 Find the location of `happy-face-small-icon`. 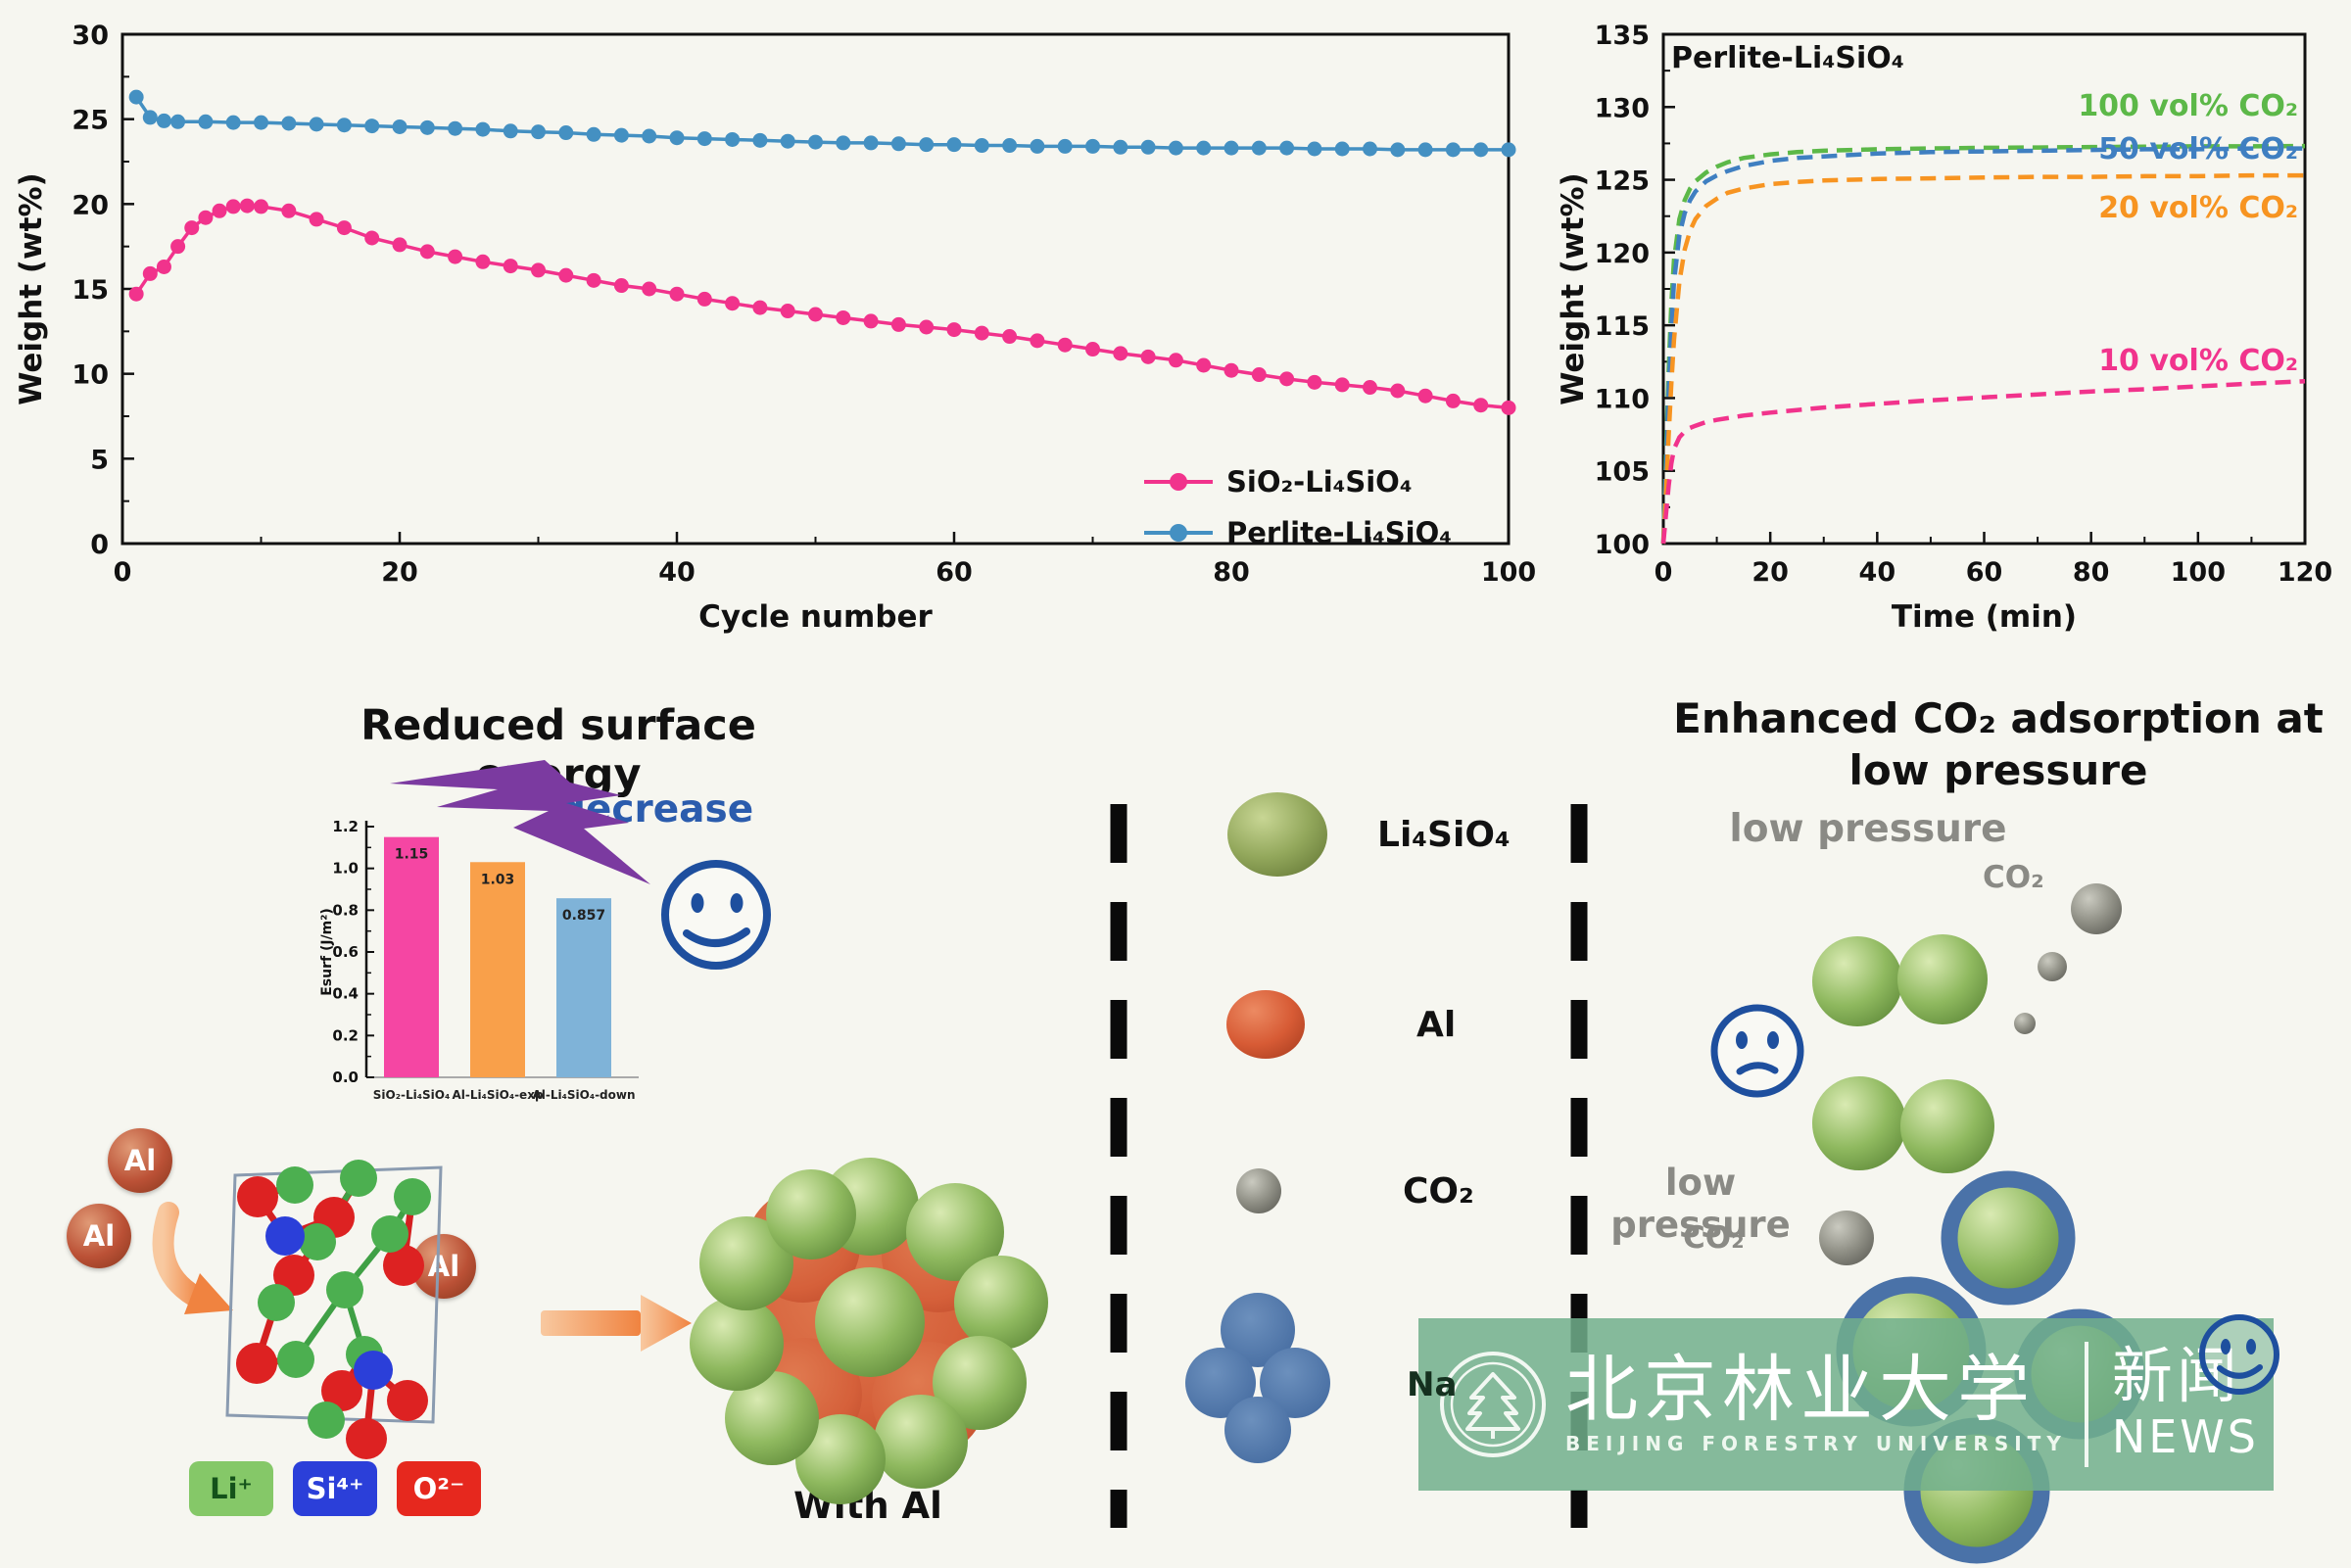

happy-face-small-icon is located at coordinates (2239, 1354).